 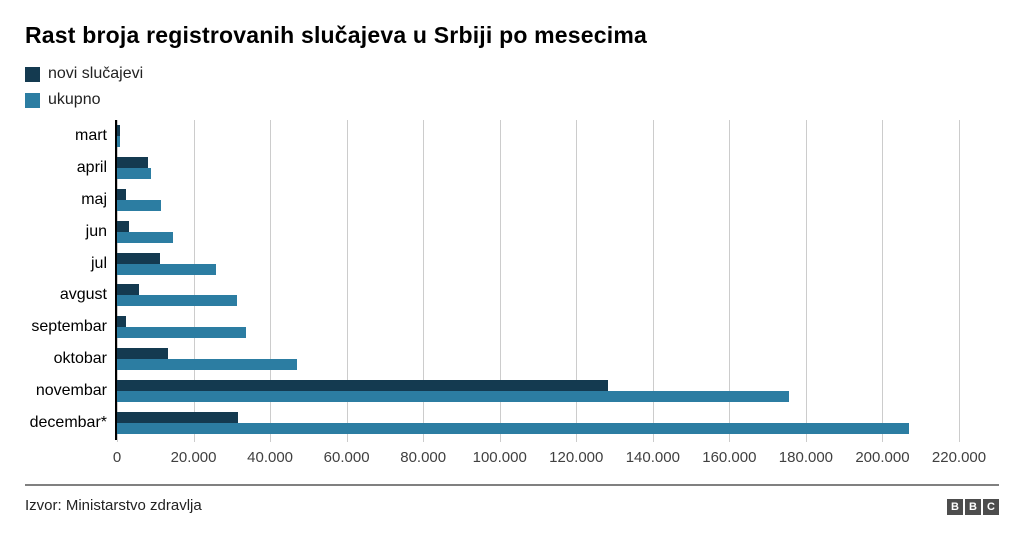 What do you see at coordinates (132, 162) in the screenshot?
I see `bar-novi-slucajevi-april` at bounding box center [132, 162].